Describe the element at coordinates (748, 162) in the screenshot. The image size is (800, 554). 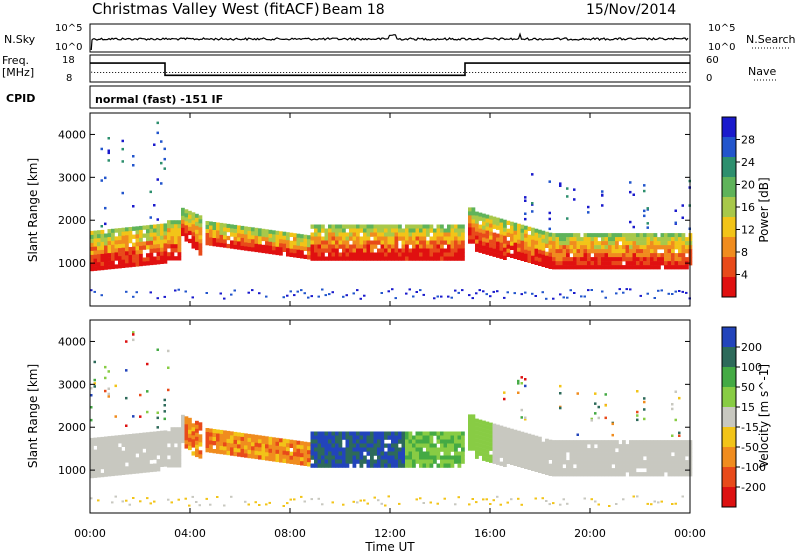
I see `colorbar-tick-label: 24` at that location.